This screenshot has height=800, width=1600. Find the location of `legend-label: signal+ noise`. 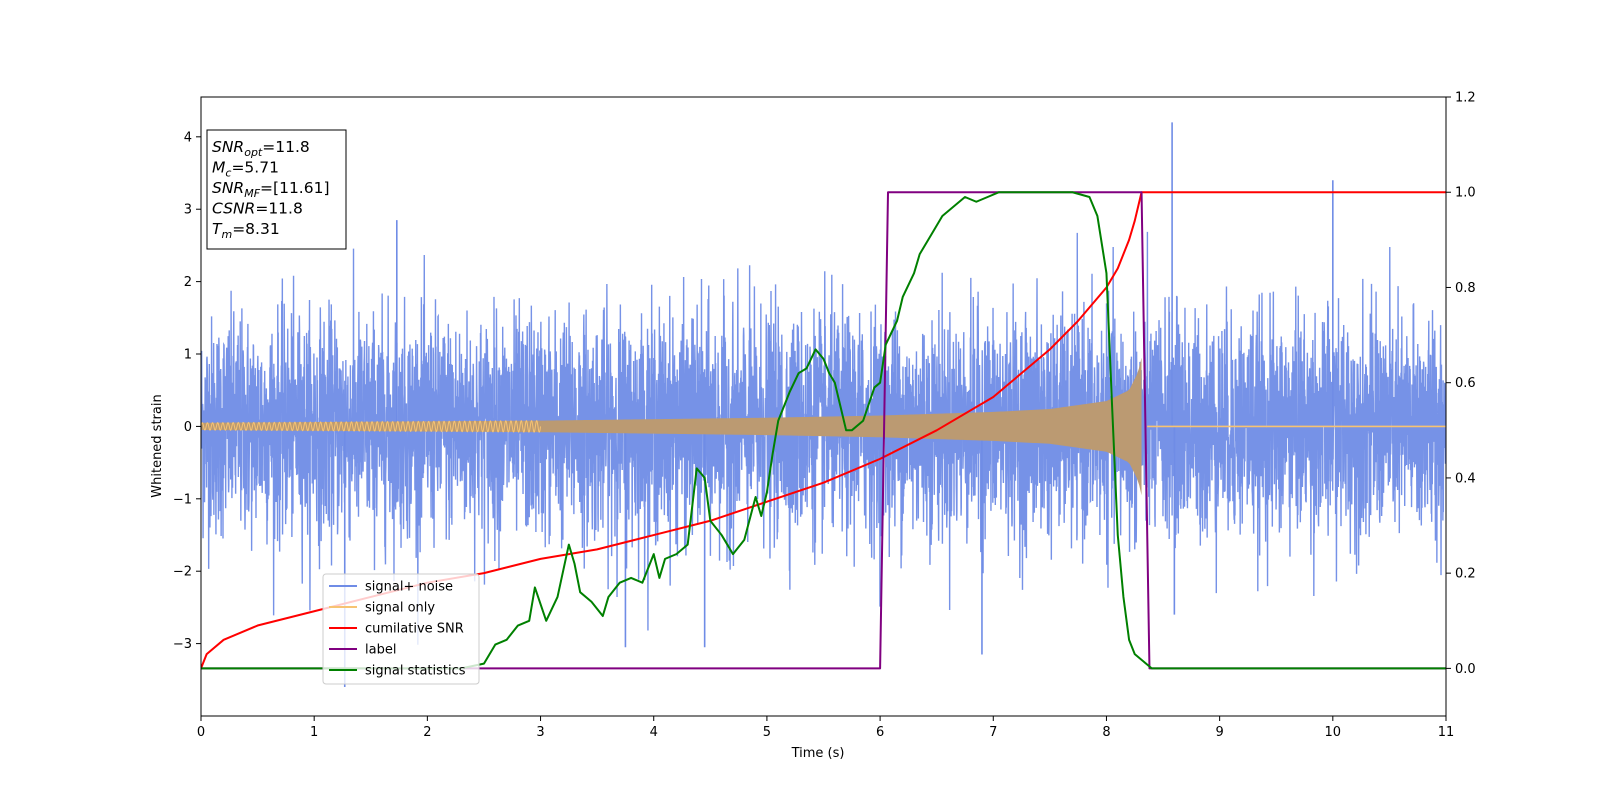

legend-label: signal+ noise is located at coordinates (409, 587).